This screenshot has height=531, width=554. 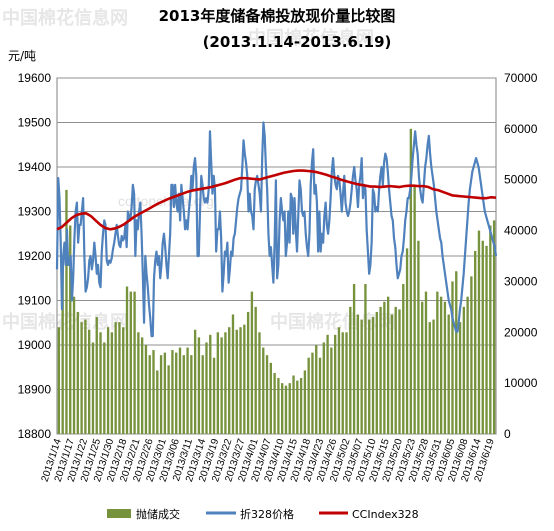 I want to click on legend: 抛储成交 折328价格 CCIndex328, so click(x=263, y=514).